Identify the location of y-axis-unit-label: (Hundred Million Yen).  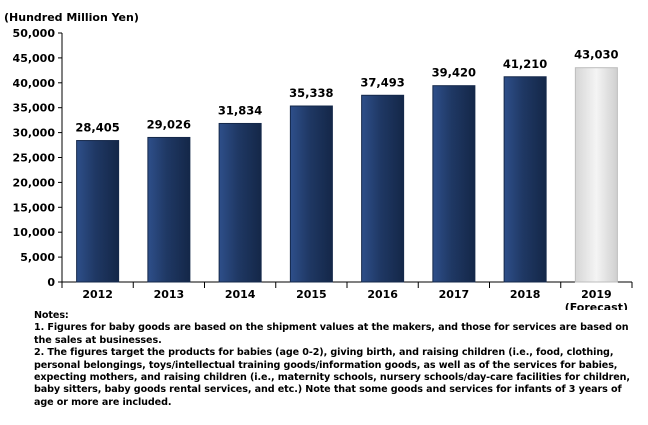
(71, 17).